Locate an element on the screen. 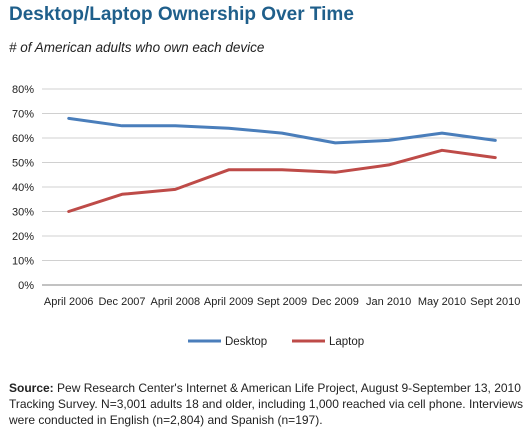 The height and width of the screenshot is (439, 530). y-tick-label: 20% is located at coordinates (23, 237).